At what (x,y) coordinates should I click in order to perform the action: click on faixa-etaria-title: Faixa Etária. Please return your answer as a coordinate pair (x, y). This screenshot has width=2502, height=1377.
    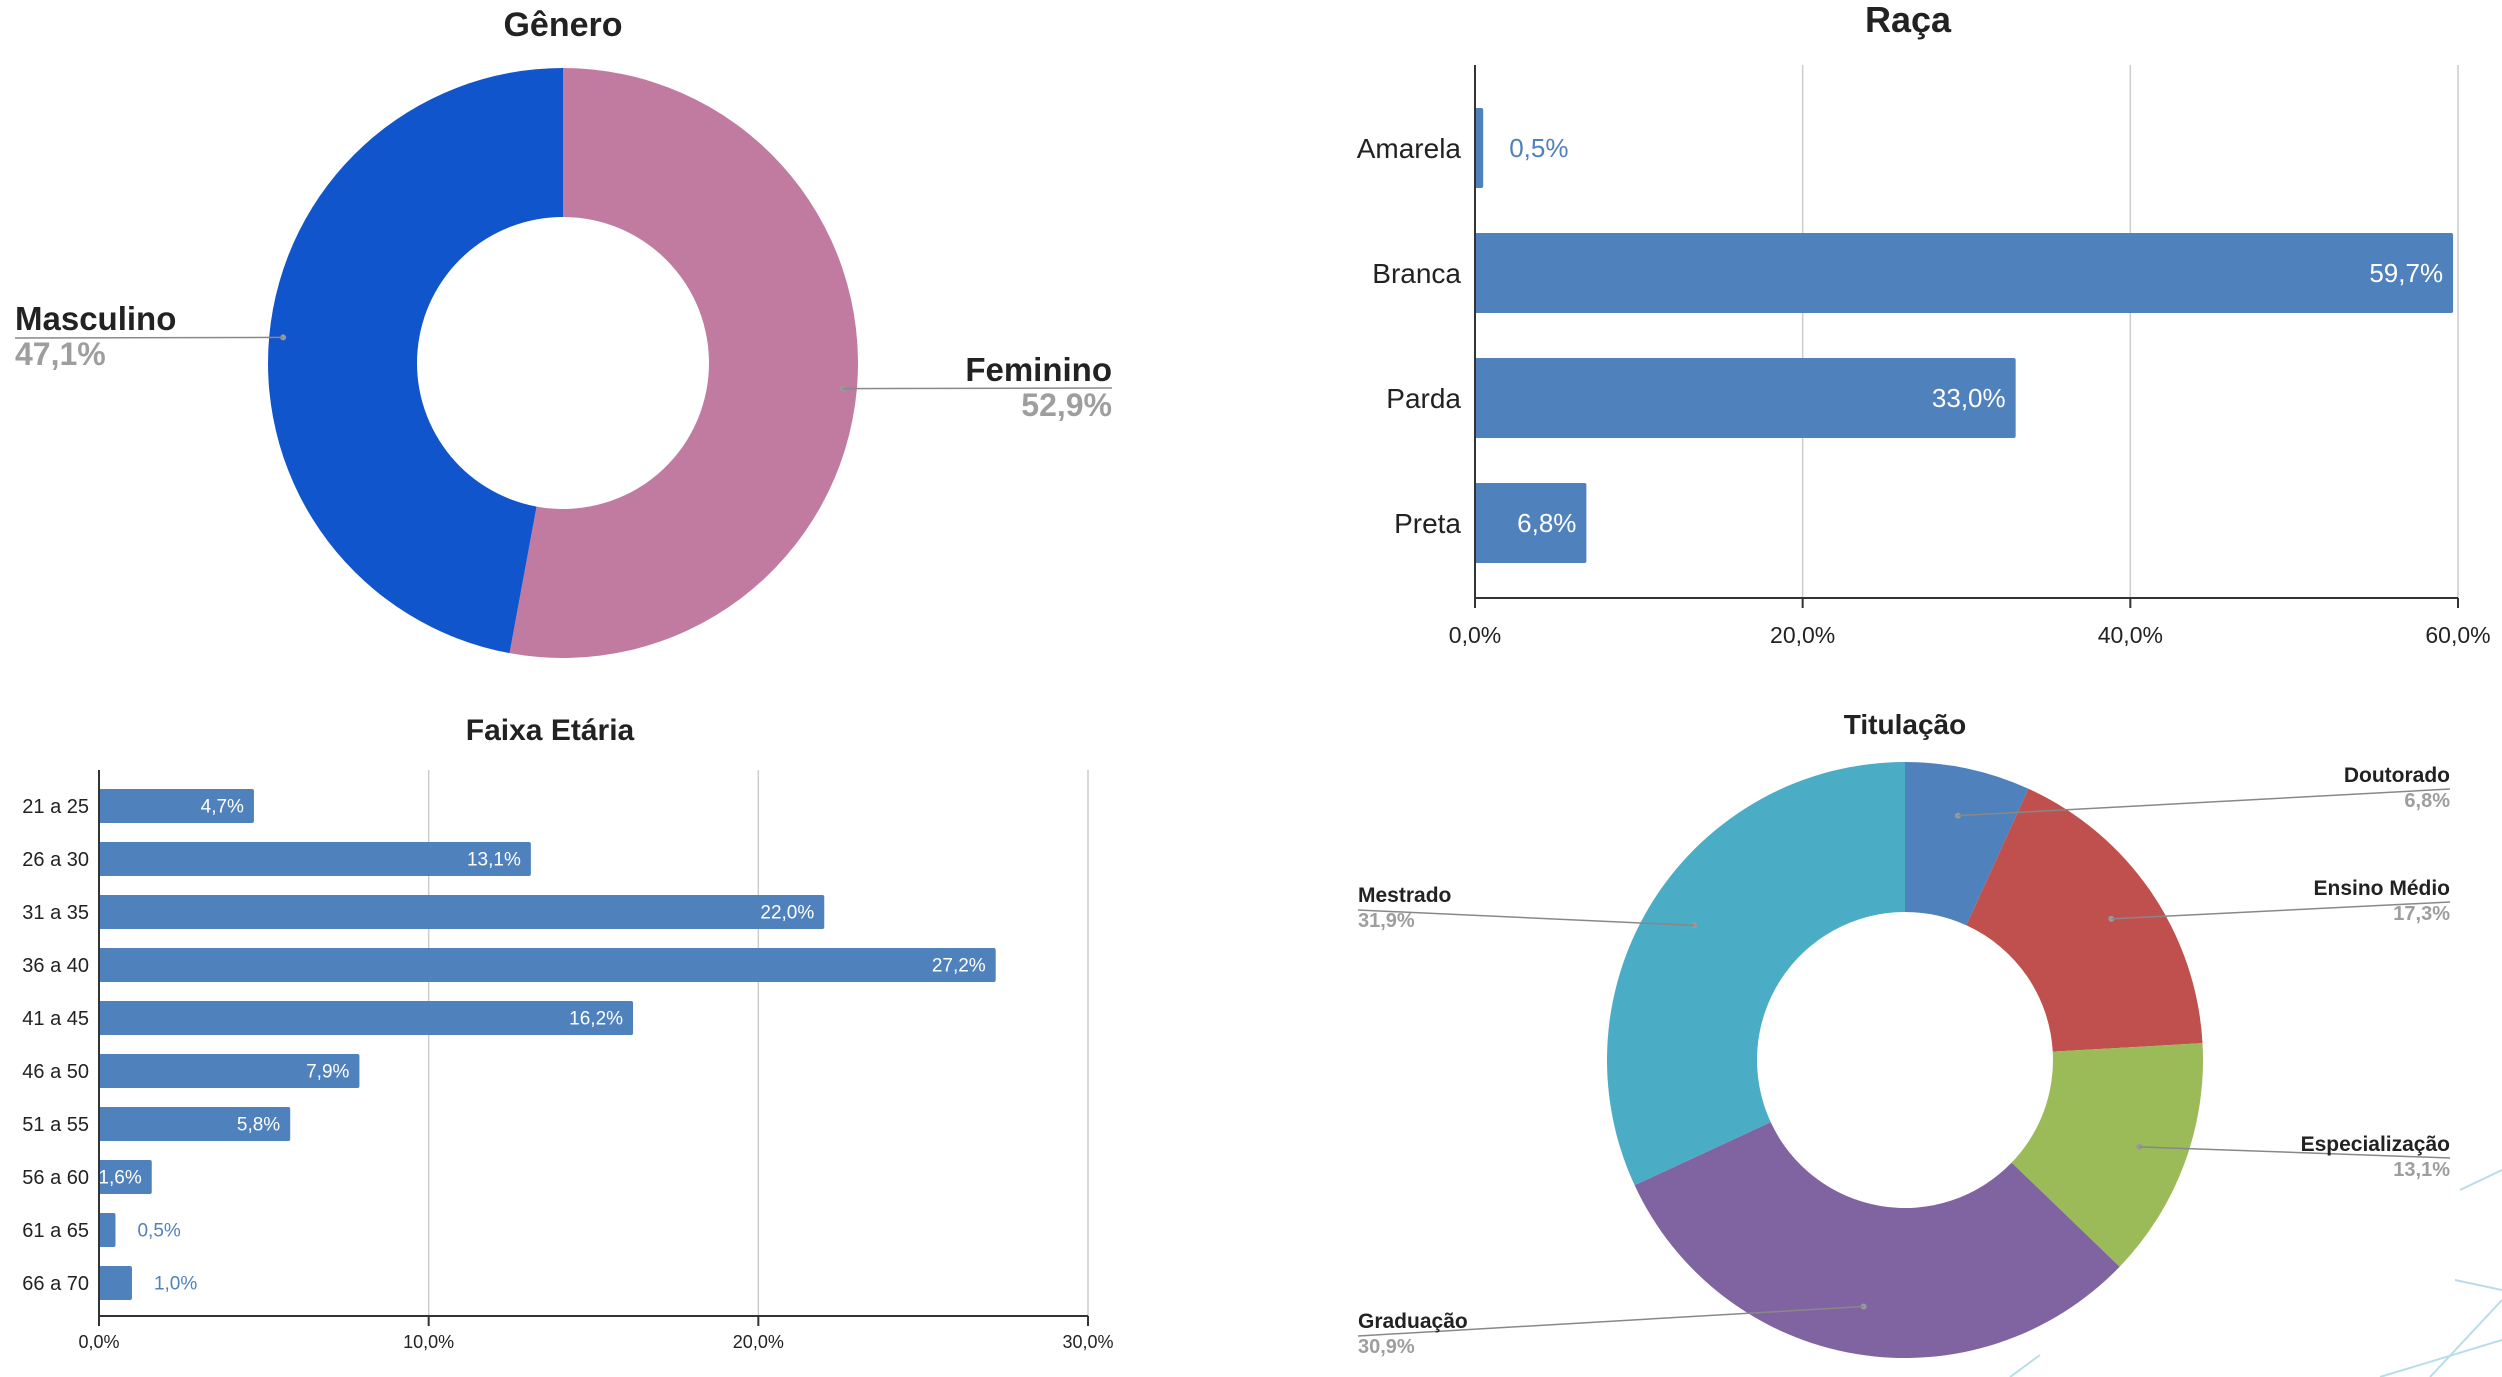
    Looking at the image, I should click on (550, 730).